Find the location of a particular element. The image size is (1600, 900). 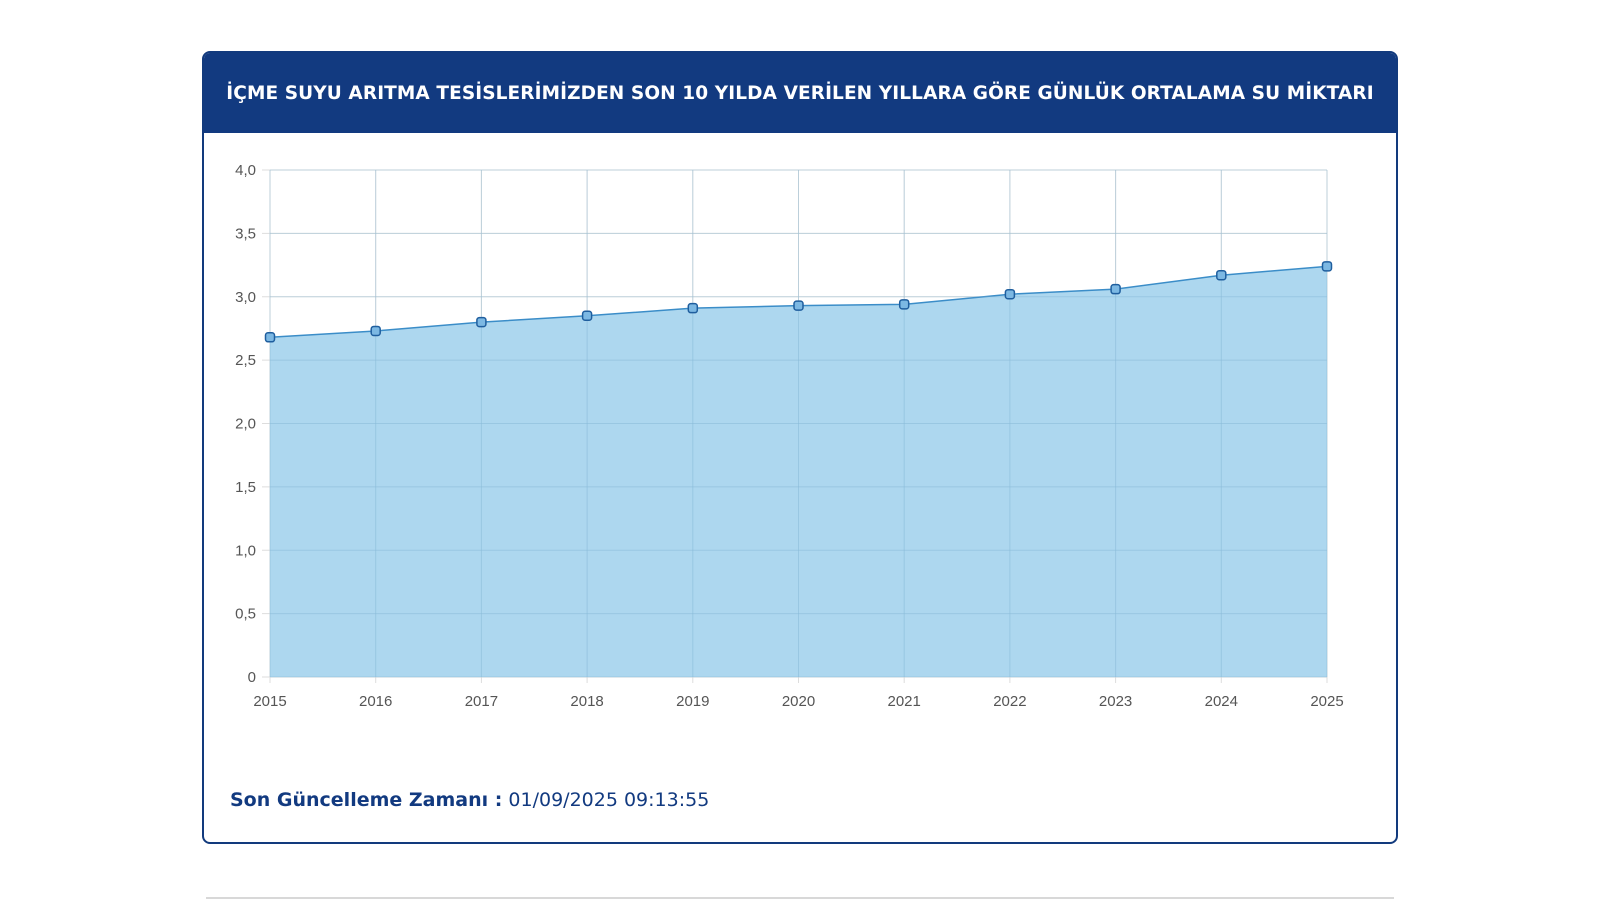

y-tick-label: 2,0 is located at coordinates (245, 424).